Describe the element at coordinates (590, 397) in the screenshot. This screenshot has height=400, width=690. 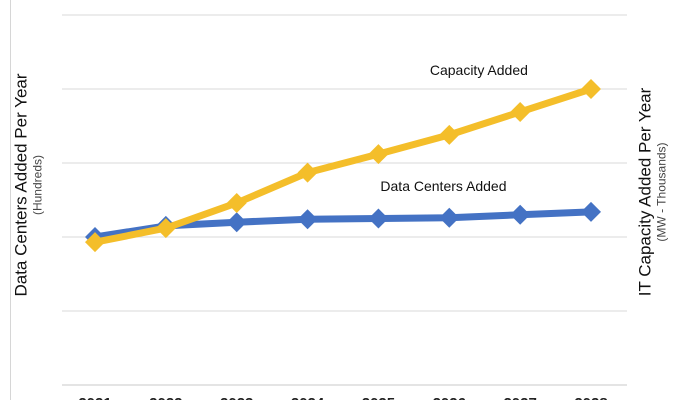
I see `x-tick-label: 2028` at that location.